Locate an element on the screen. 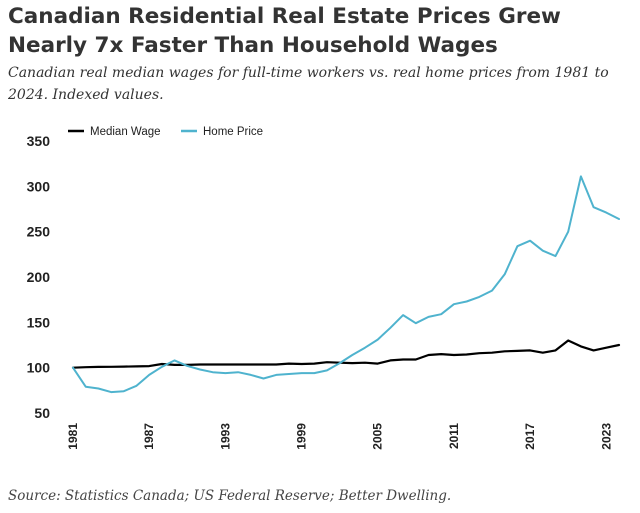  x-tick-label: 2011 is located at coordinates (454, 436).